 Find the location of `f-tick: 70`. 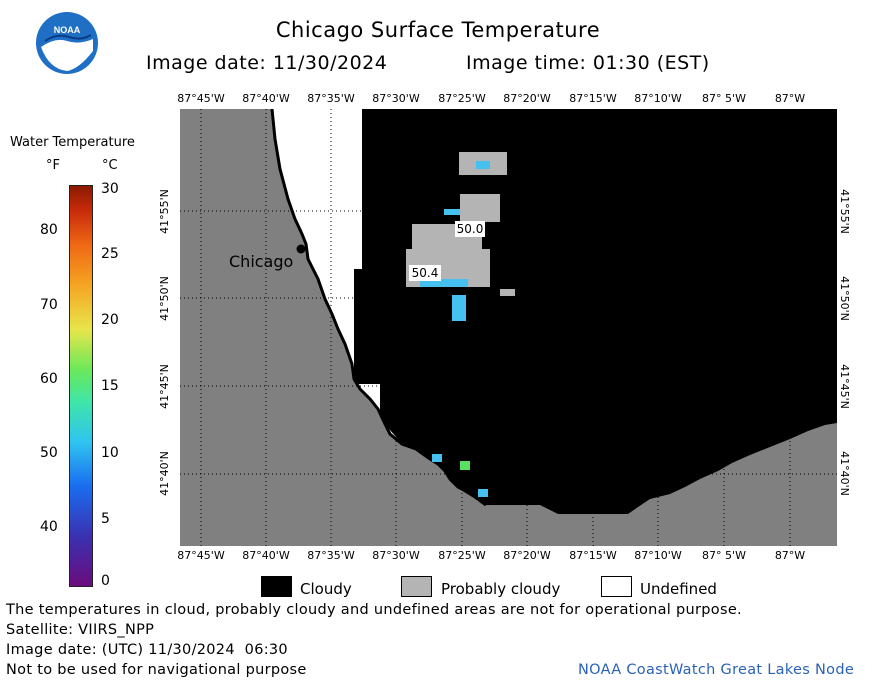

f-tick: 70 is located at coordinates (49, 305).